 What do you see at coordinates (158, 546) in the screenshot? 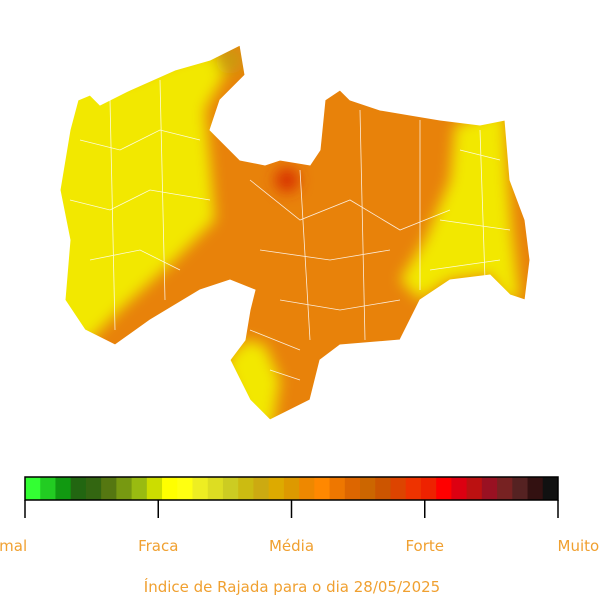
I see `legend-label: Fraca` at bounding box center [158, 546].